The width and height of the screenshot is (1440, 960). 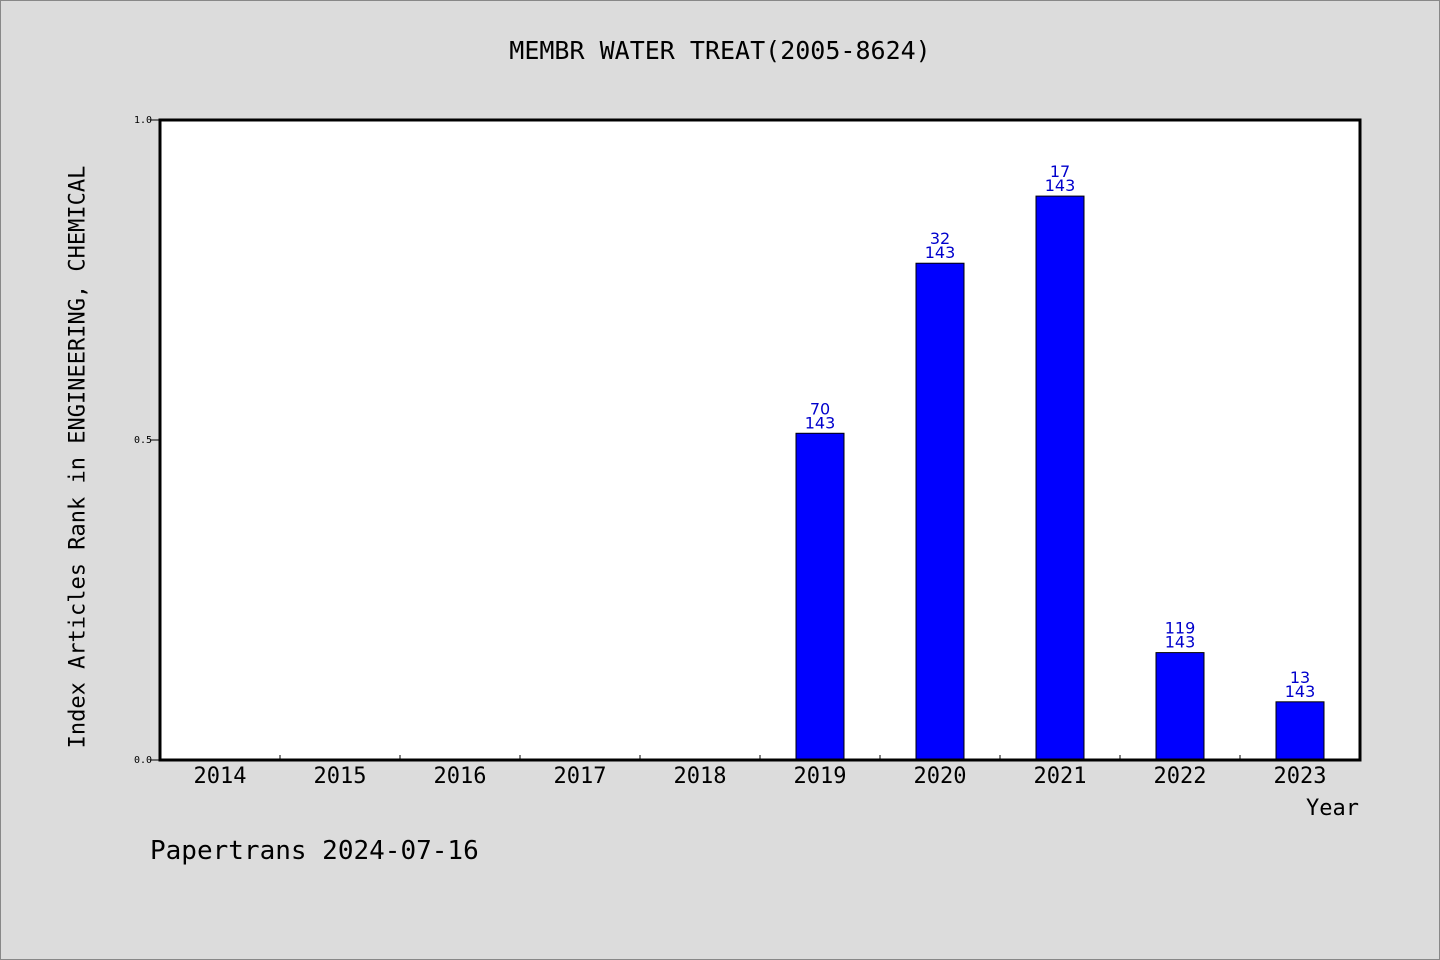 What do you see at coordinates (1060, 776) in the screenshot?
I see `x-tick-label: 2021` at bounding box center [1060, 776].